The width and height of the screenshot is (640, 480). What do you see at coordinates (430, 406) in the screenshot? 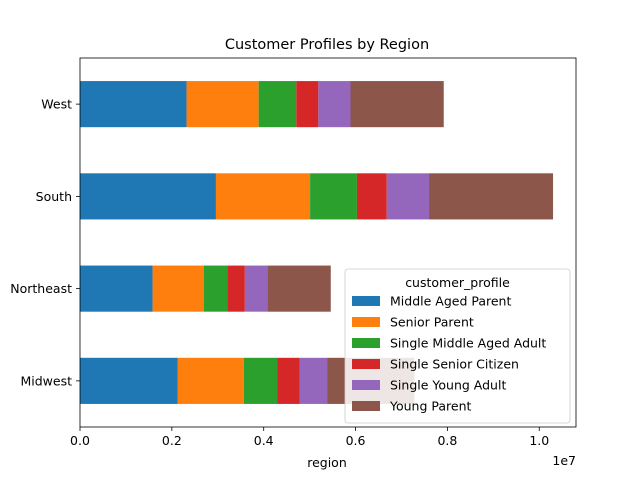
I see `legend-entry-5: Young Parent` at bounding box center [430, 406].